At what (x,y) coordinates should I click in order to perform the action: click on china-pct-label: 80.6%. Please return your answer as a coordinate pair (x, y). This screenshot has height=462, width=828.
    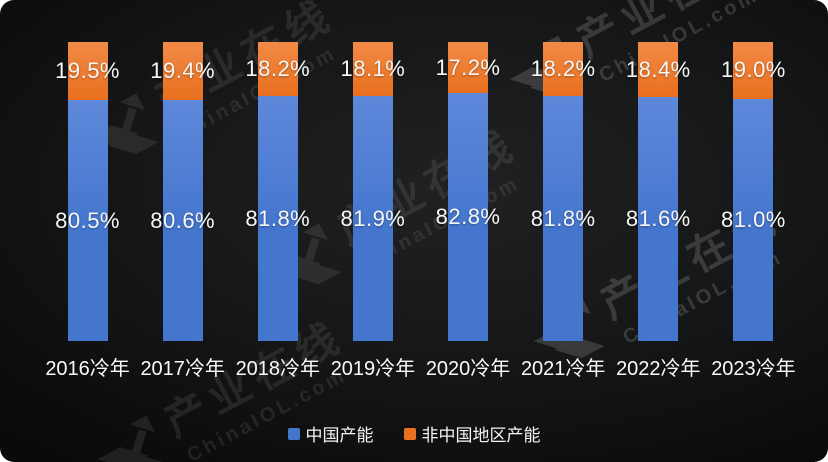
    Looking at the image, I should click on (183, 220).